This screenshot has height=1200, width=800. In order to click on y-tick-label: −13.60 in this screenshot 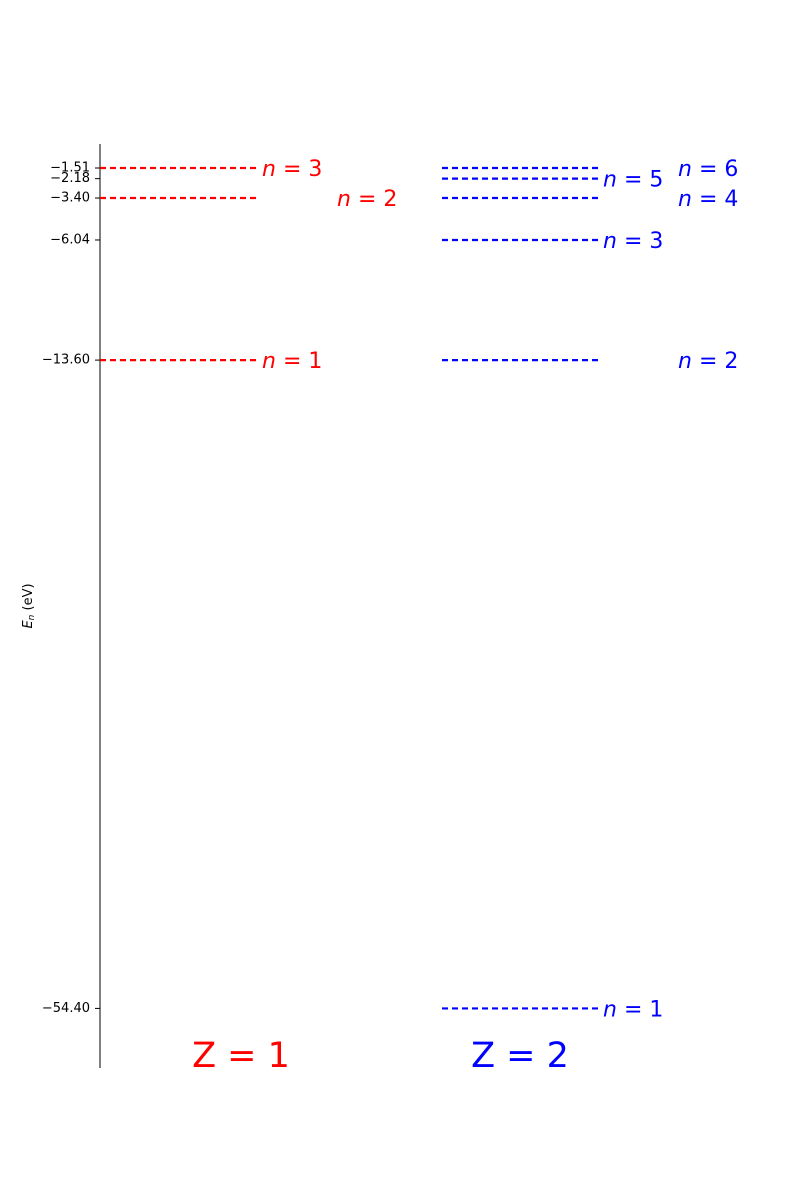, I will do `click(66, 360)`.